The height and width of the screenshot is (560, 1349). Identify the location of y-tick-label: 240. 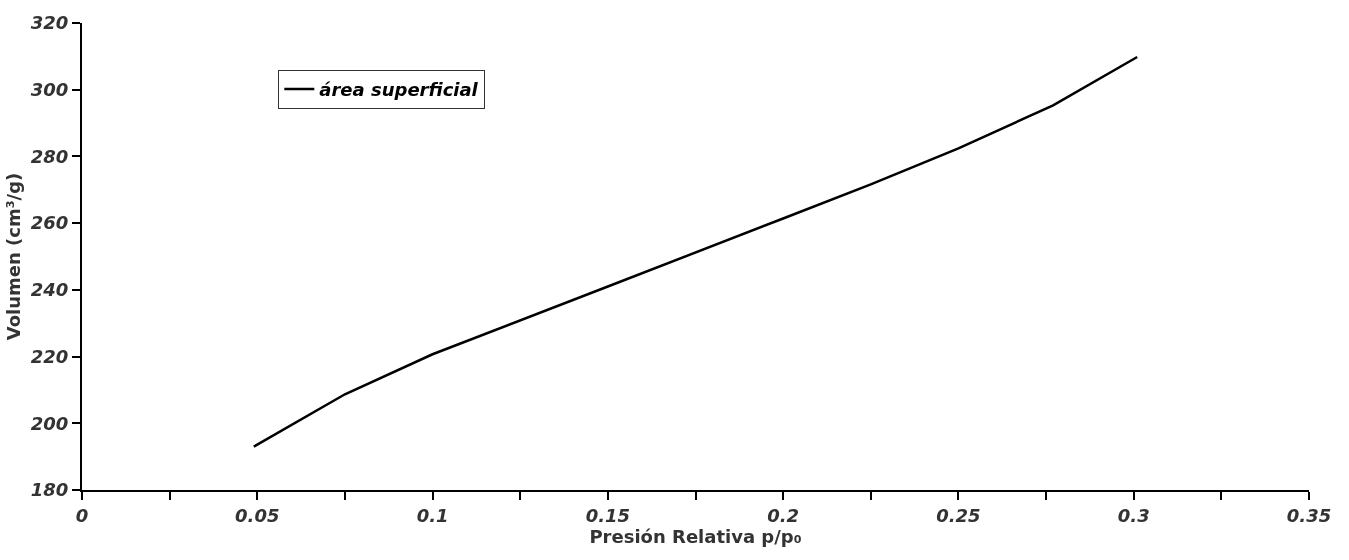
(49, 290).